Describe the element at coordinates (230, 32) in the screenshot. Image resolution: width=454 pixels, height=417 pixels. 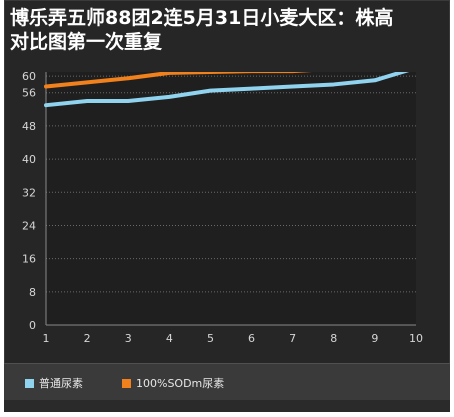
I see `chart-title: 博乐弄五师88团2连5月31日小麦大区：株高 对比图第一次重复` at that location.